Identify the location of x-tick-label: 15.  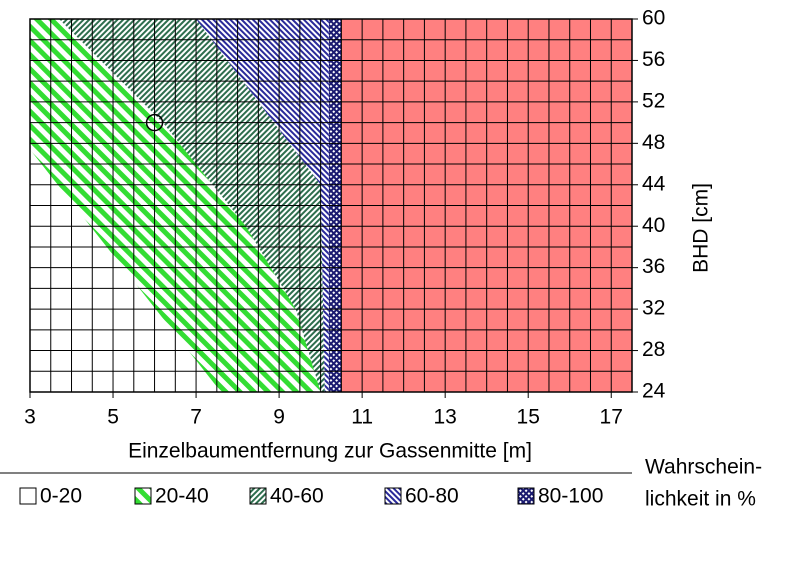
(528, 417).